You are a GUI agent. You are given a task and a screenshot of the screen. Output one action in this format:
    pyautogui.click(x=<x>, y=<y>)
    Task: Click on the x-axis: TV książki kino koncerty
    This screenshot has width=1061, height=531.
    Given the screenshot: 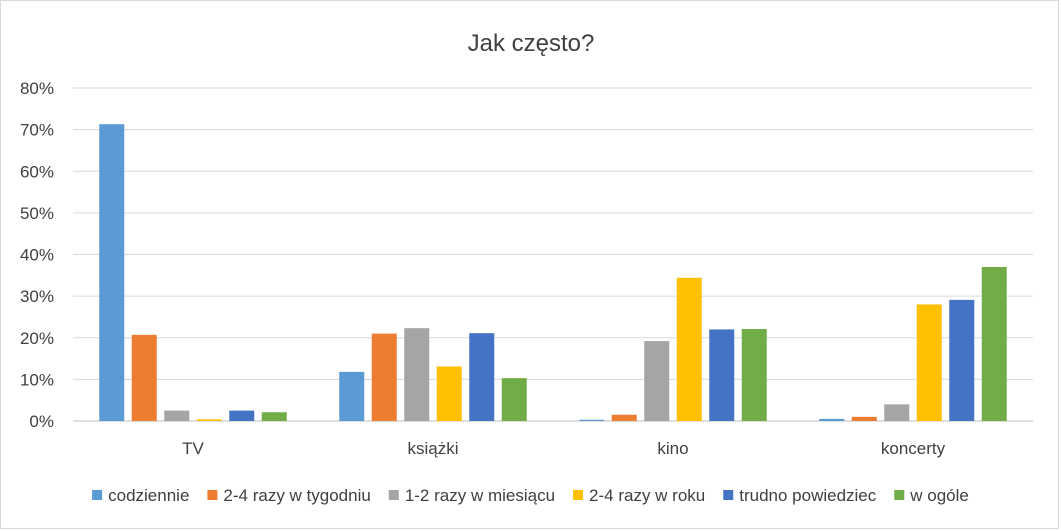 What is the action you would take?
    pyautogui.click(x=563, y=448)
    